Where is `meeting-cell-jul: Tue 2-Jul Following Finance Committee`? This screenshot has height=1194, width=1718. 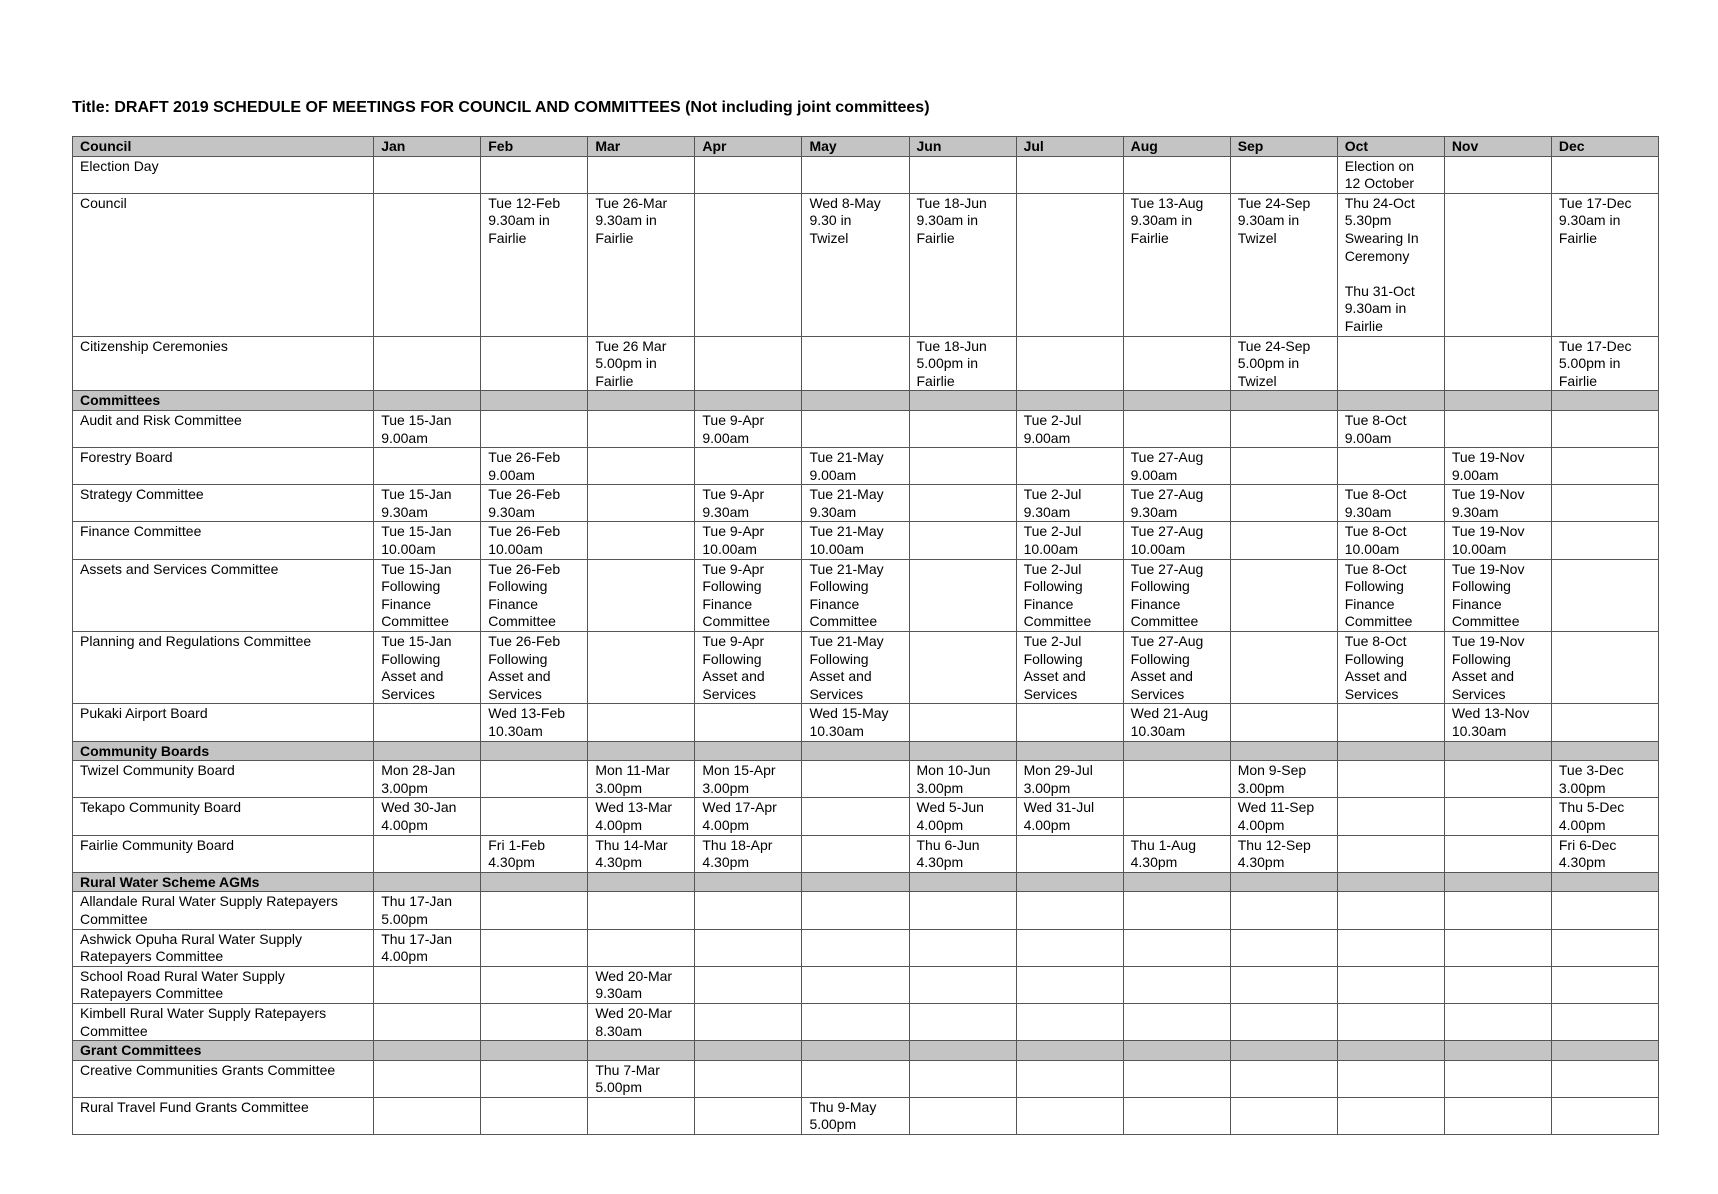 meeting-cell-jul: Tue 2-Jul Following Finance Committee is located at coordinates (1069, 595).